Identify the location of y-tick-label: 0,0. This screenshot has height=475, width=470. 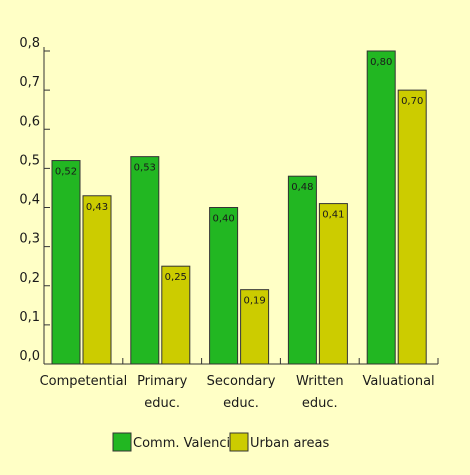
(29, 356).